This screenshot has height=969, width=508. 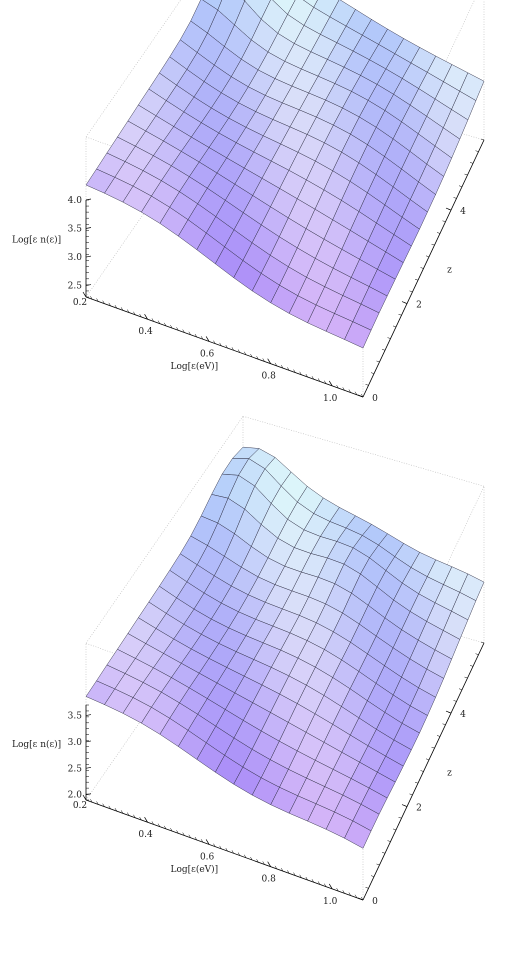 I want to click on z-tick-label: 2, so click(x=419, y=306).